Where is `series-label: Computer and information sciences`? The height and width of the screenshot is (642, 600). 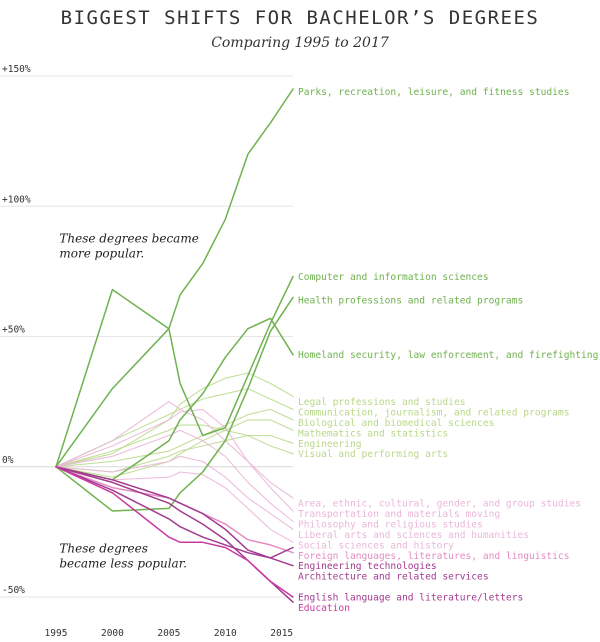 series-label: Computer and information sciences is located at coordinates (393, 277).